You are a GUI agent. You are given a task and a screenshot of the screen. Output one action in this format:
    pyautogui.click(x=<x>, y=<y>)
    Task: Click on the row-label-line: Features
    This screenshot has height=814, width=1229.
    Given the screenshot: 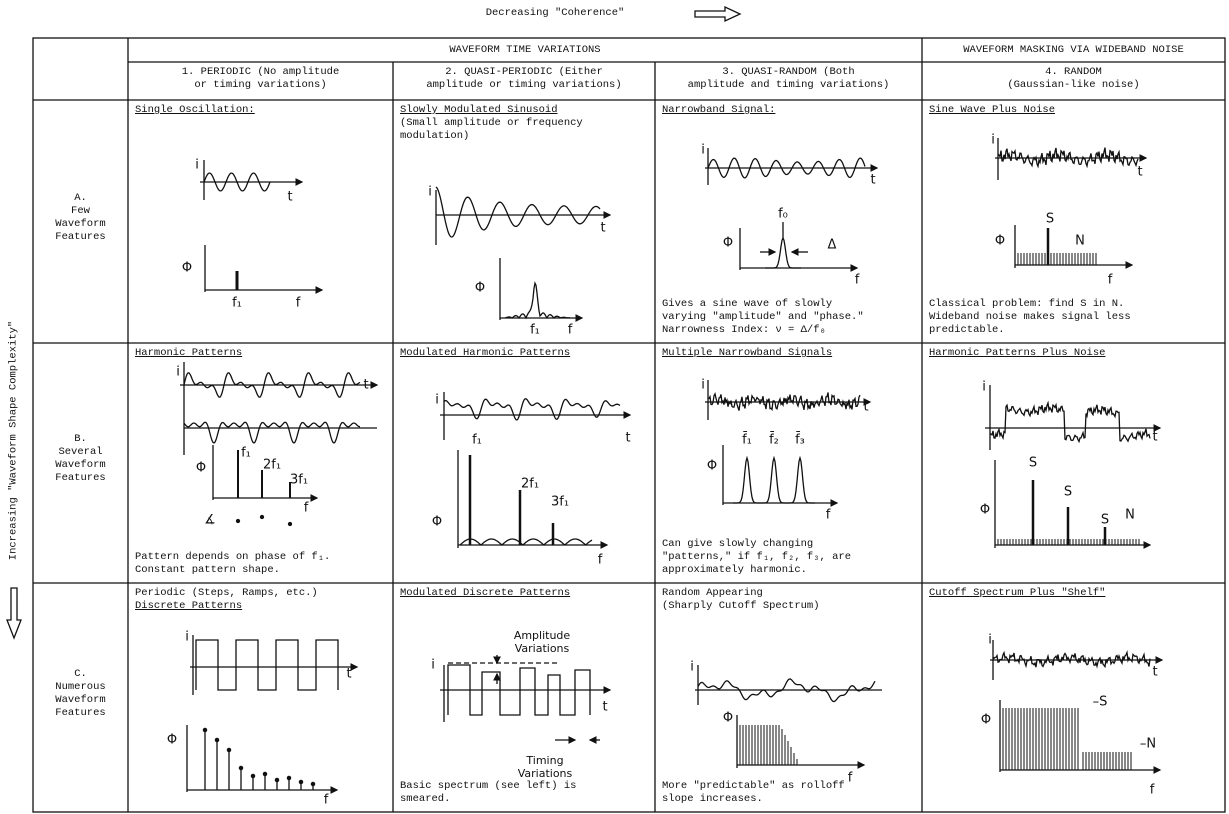 What is the action you would take?
    pyautogui.click(x=80, y=236)
    